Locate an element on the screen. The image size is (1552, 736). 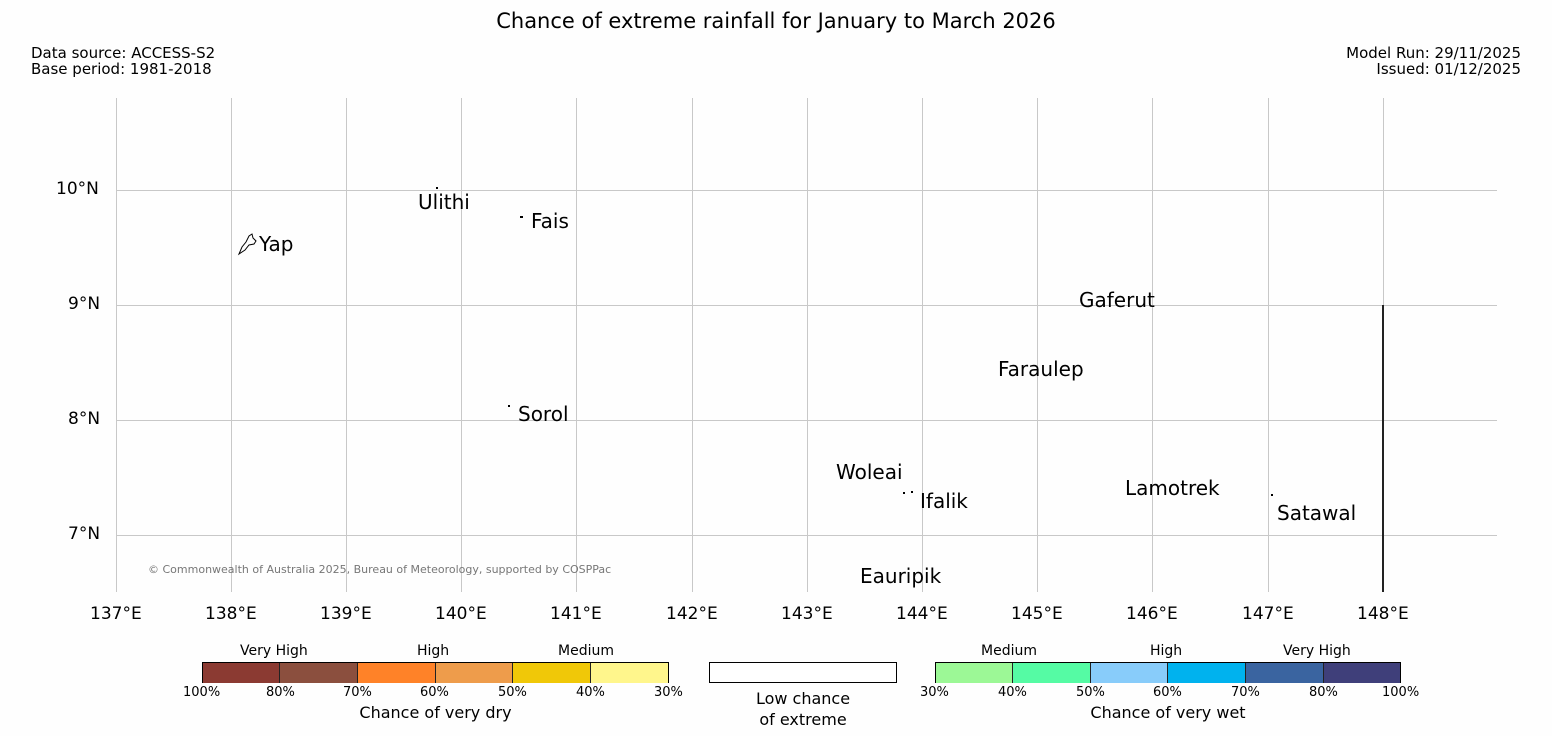
wet-tick: 60% is located at coordinates (1167, 692).